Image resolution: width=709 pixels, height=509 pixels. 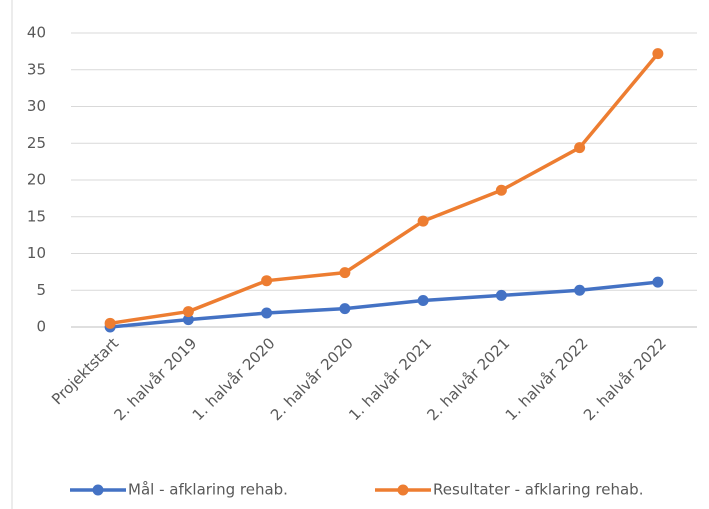 What do you see at coordinates (36, 216) in the screenshot?
I see `y-tick-label: 15` at bounding box center [36, 216].